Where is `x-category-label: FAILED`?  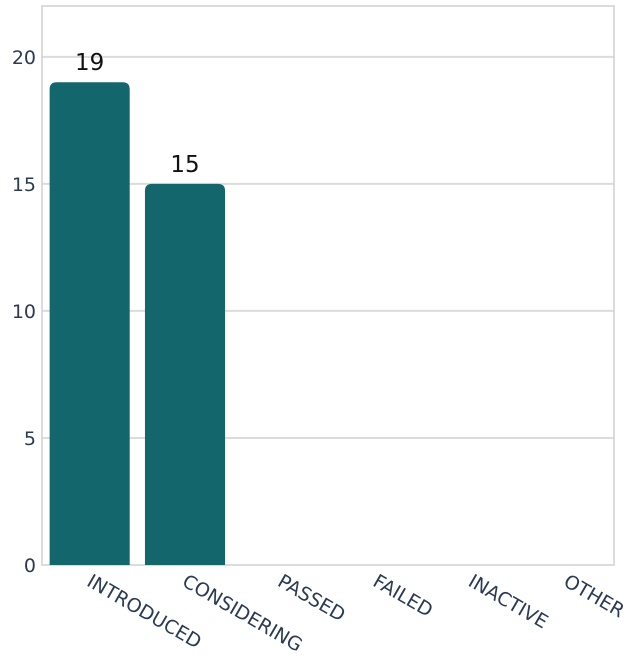
x-category-label: FAILED is located at coordinates (402, 596).